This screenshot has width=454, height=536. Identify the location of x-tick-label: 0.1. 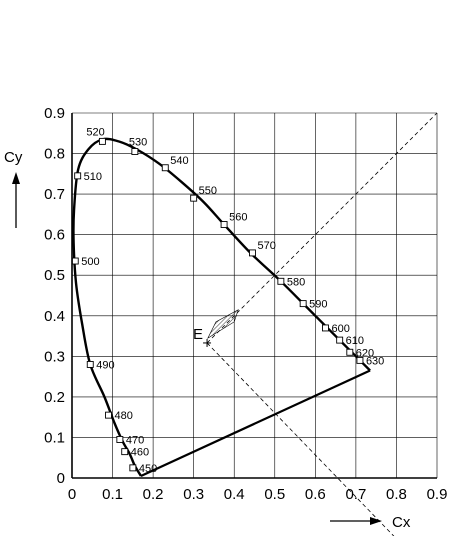
(112, 494).